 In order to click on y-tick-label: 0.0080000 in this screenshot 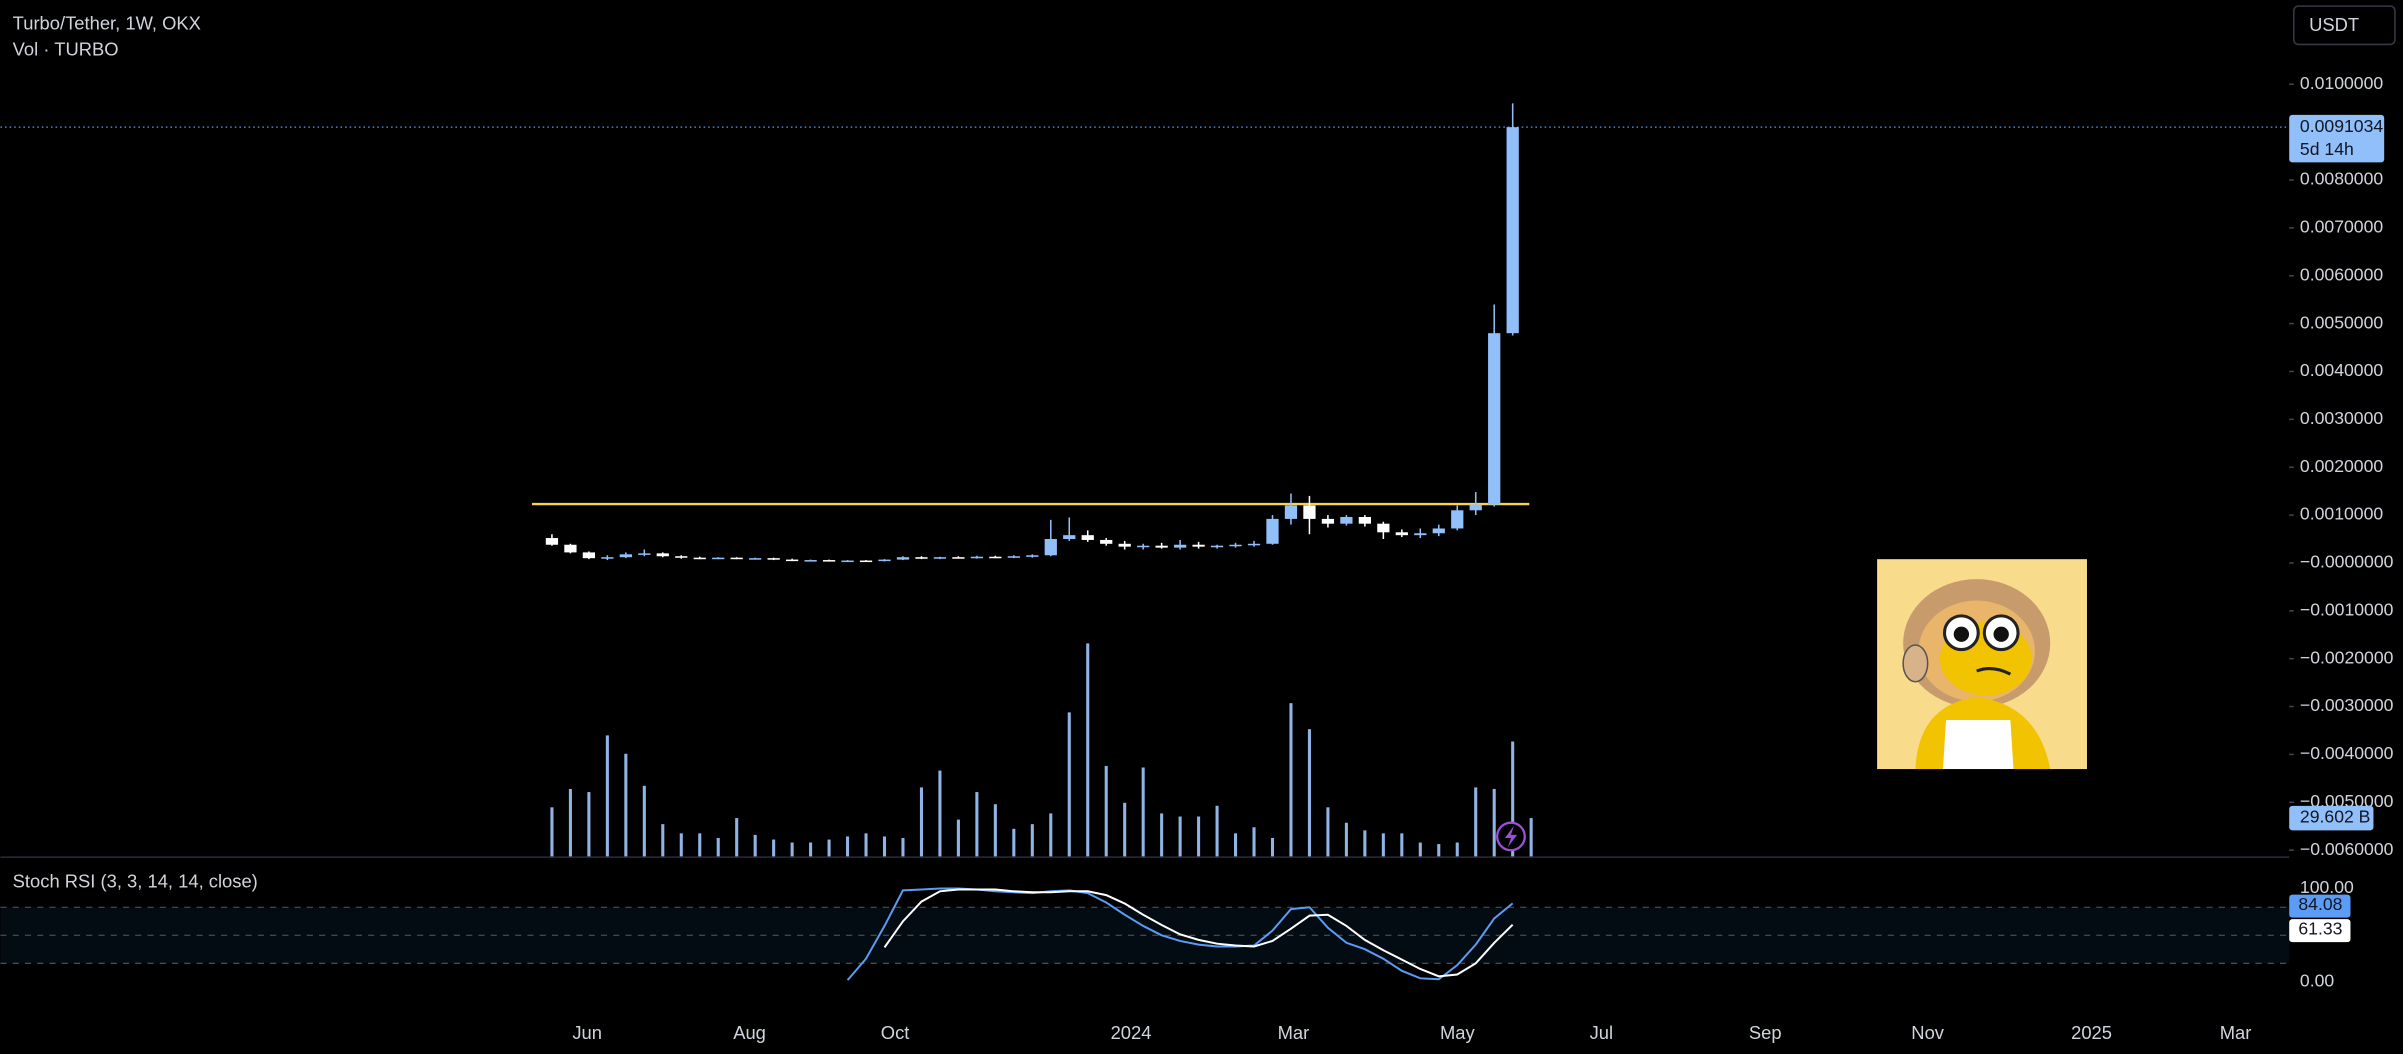, I will do `click(2341, 179)`.